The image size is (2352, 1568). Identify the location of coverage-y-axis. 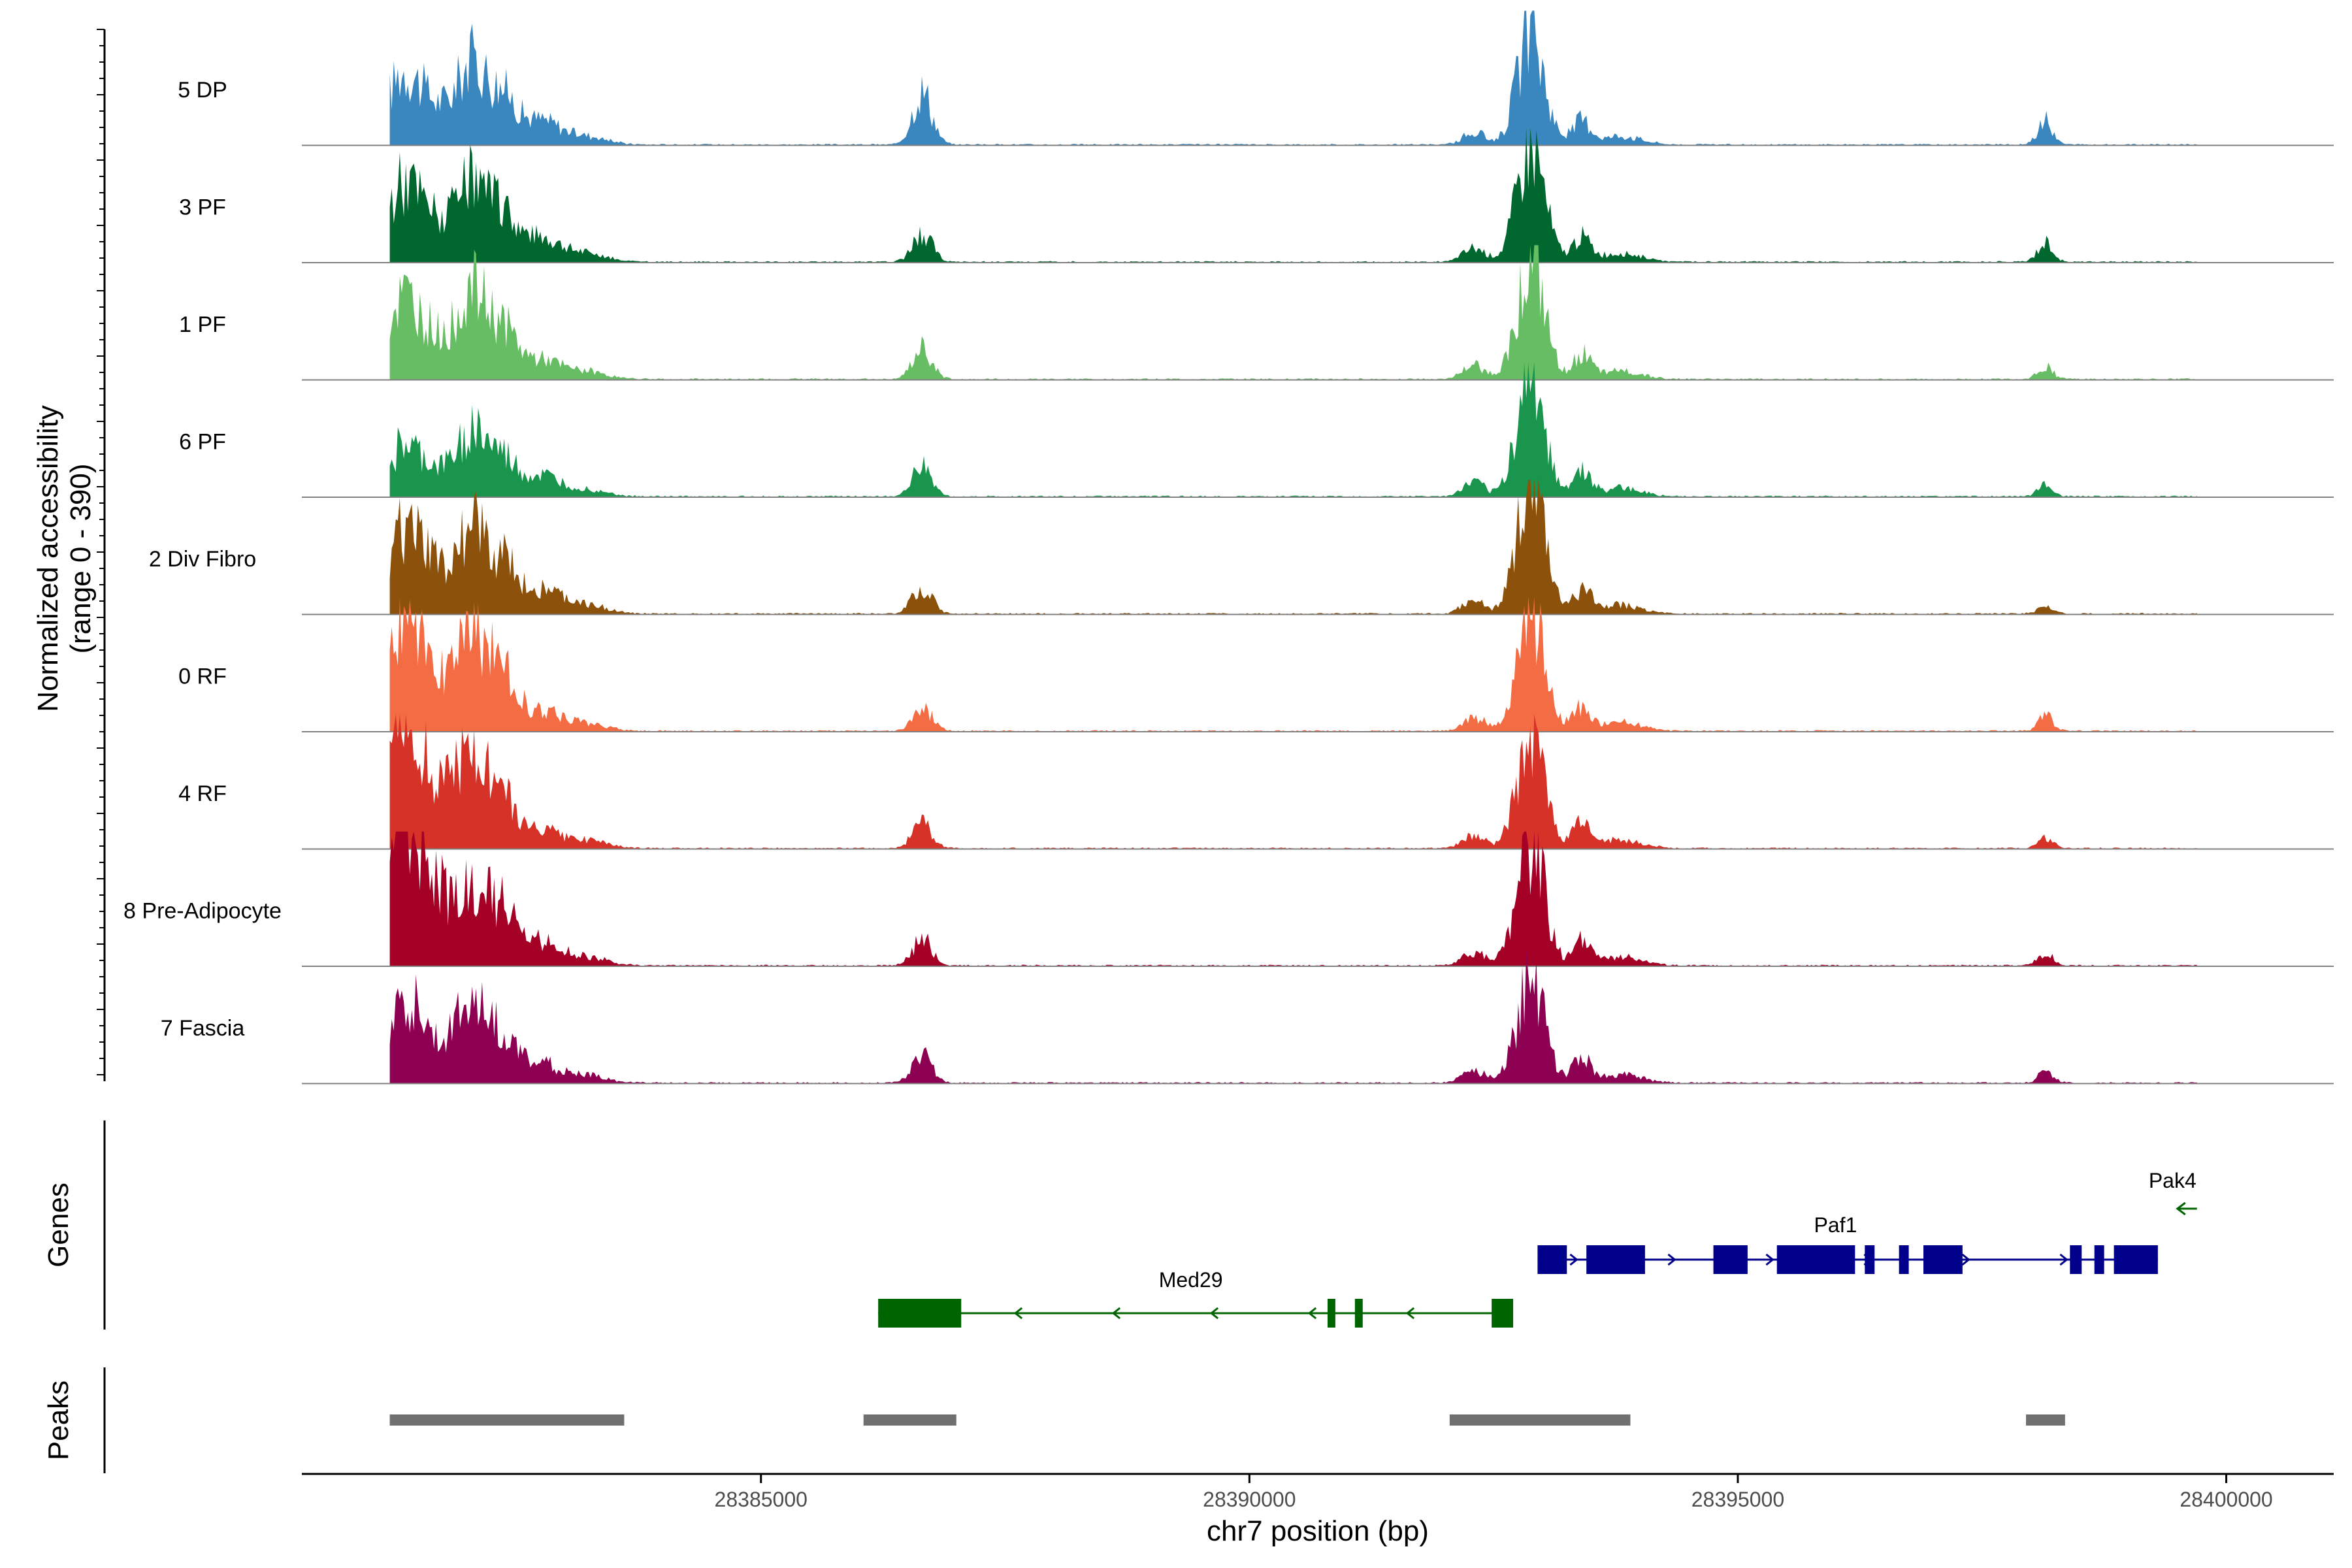
(101, 555).